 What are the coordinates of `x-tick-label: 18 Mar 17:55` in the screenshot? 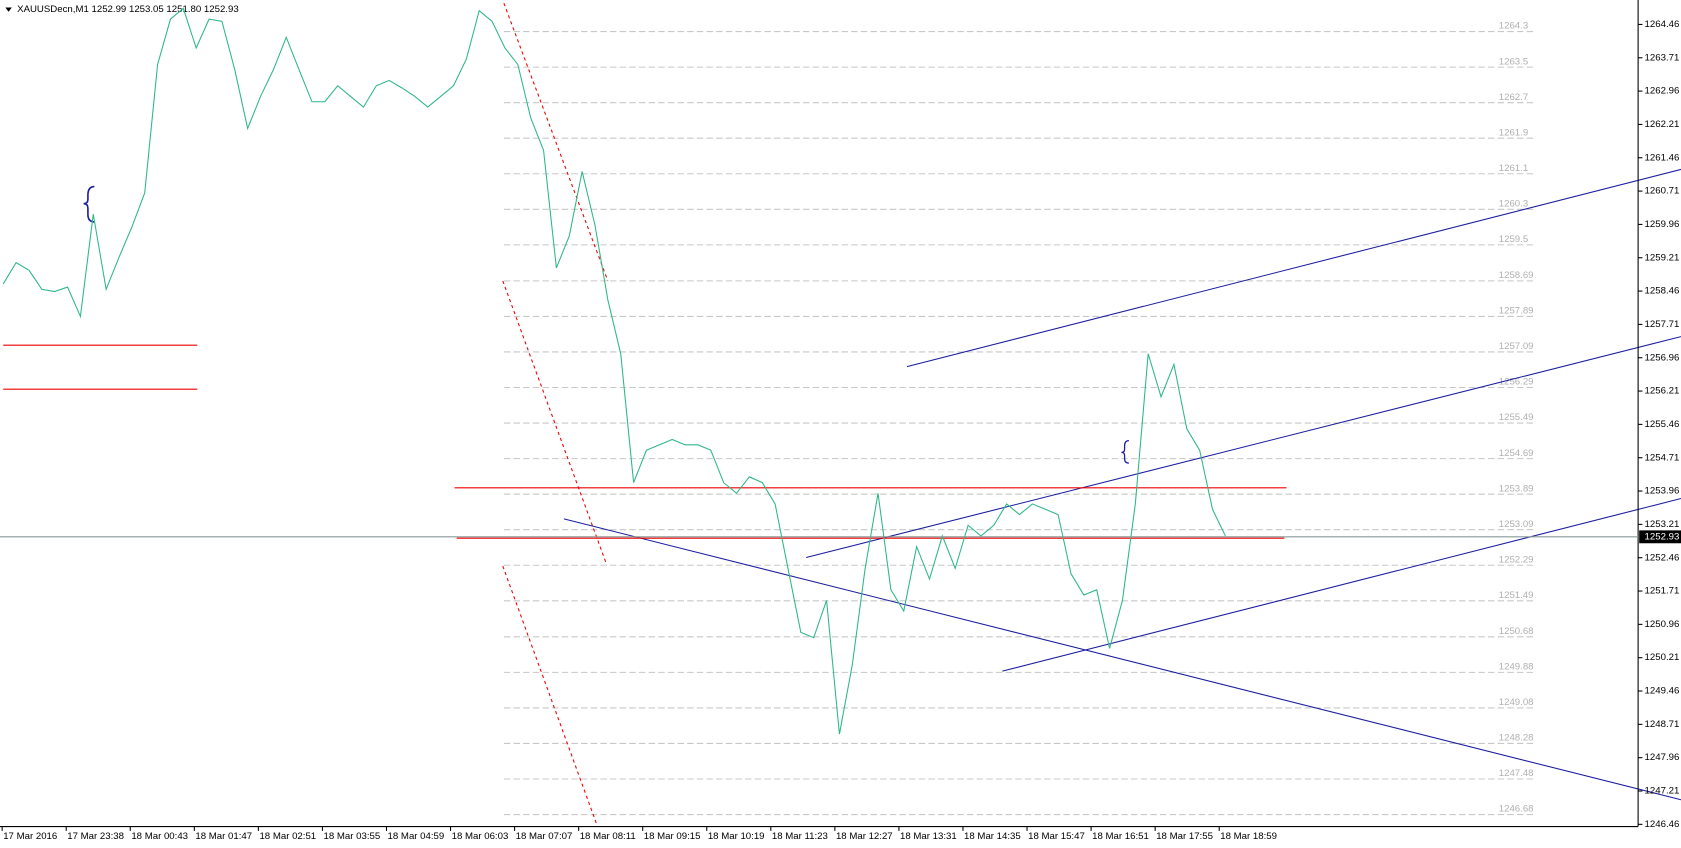 It's located at (1184, 836).